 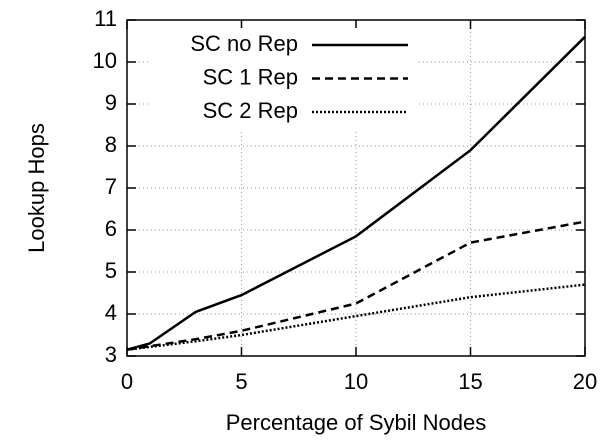 What do you see at coordinates (36, 188) in the screenshot?
I see `y-axis-label: Lookup Hops` at bounding box center [36, 188].